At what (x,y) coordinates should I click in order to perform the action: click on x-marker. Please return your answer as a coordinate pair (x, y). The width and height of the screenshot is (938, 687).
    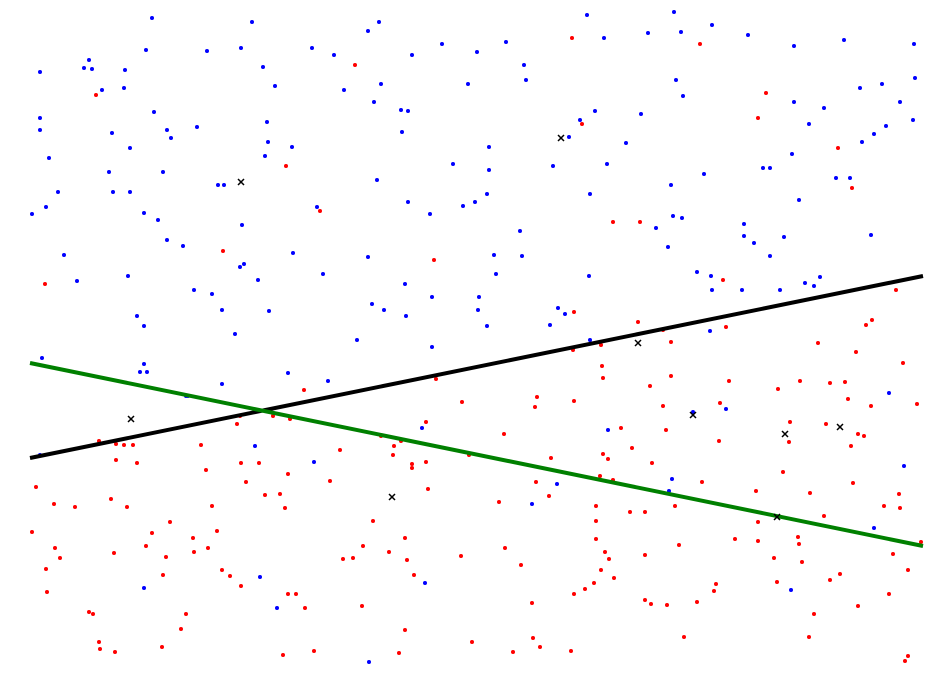
    Looking at the image, I should click on (131, 419).